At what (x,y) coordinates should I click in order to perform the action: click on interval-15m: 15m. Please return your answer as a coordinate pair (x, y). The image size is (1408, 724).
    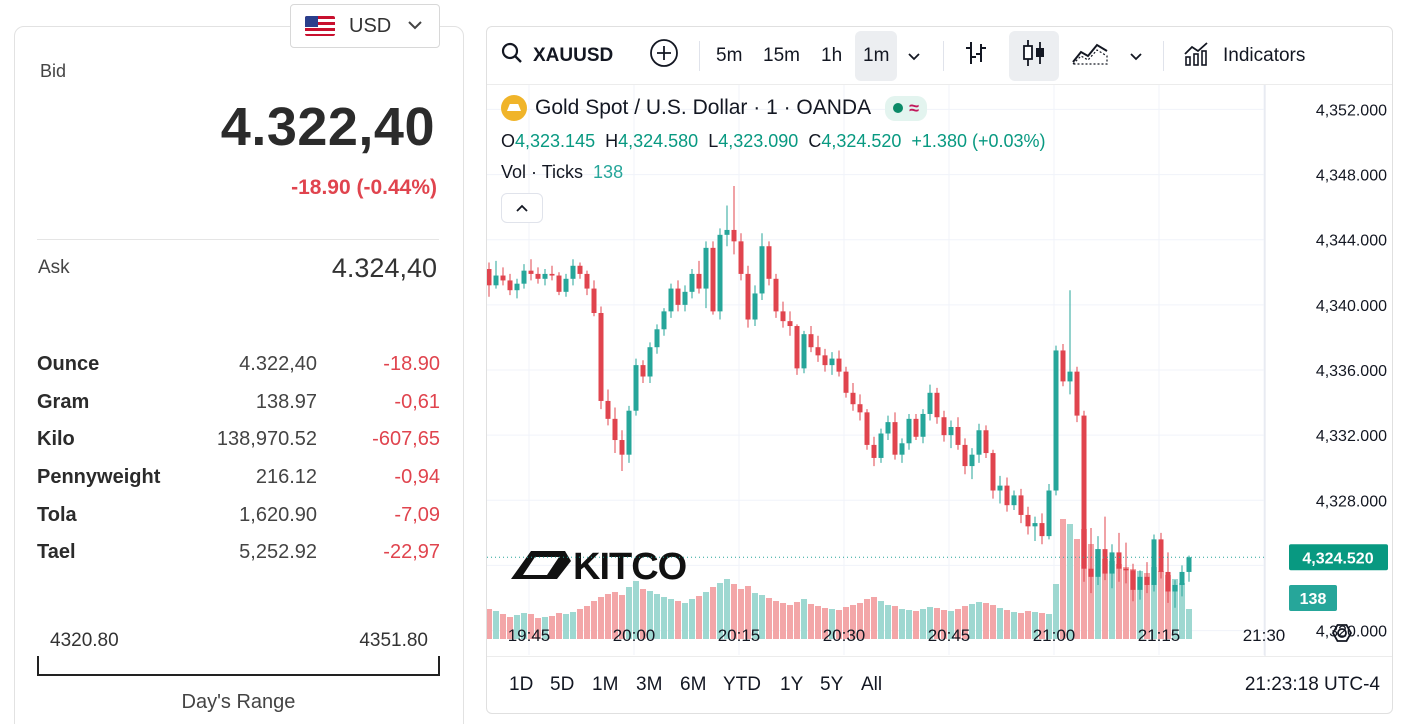
    Looking at the image, I should click on (781, 55).